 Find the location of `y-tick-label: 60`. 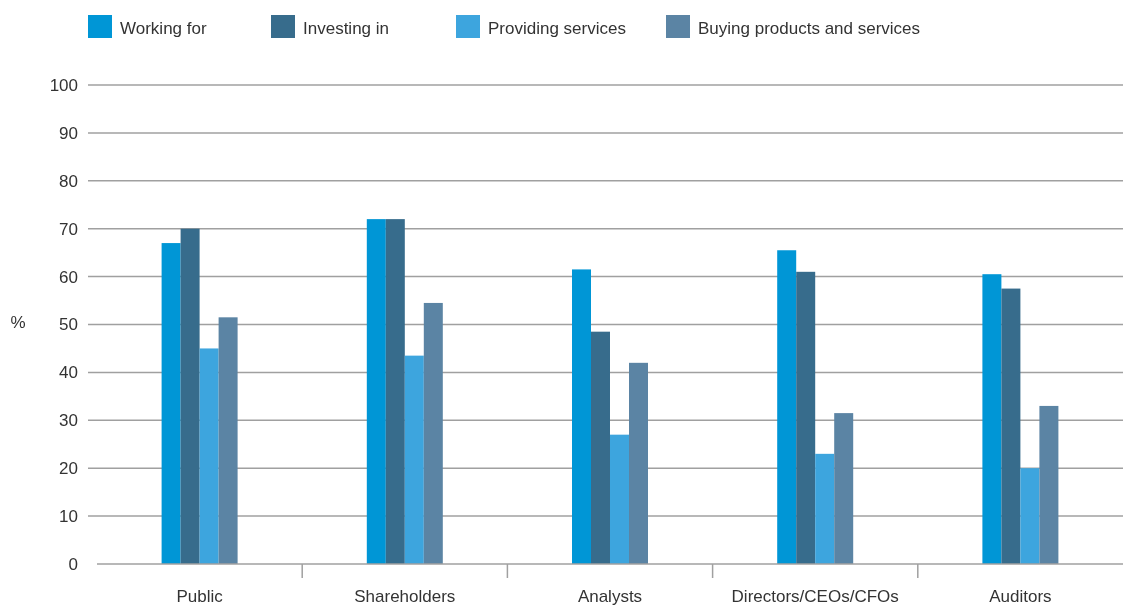

y-tick-label: 60 is located at coordinates (68, 277).